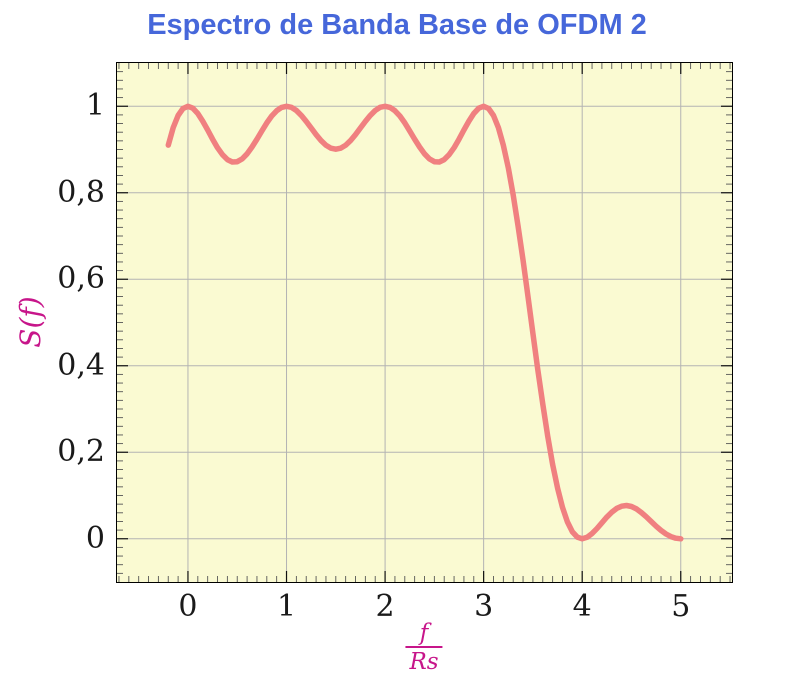  What do you see at coordinates (95, 538) in the screenshot?
I see `y-tick-label: 0` at bounding box center [95, 538].